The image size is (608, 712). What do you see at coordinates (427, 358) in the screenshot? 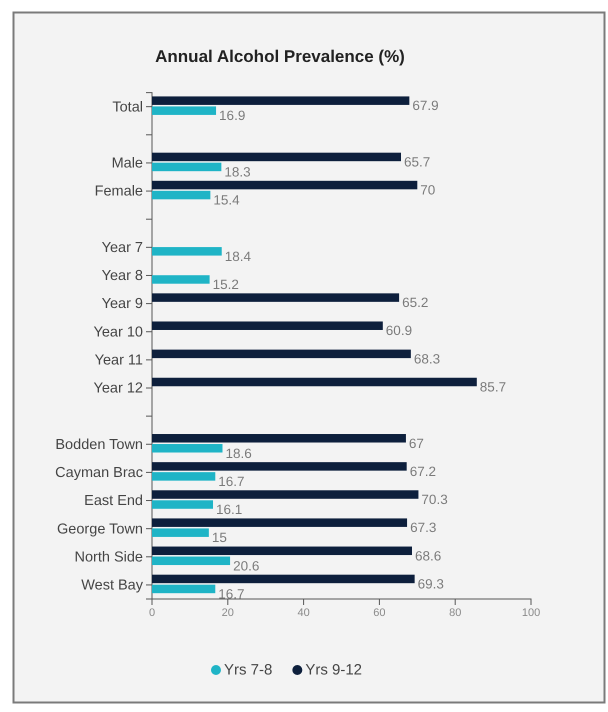
I see `data-label: 68.3` at bounding box center [427, 358].